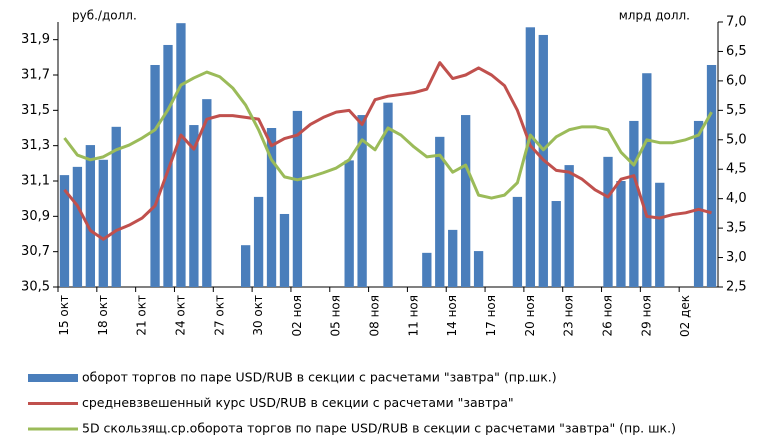 The height and width of the screenshot is (442, 763). I want to click on x-tick-label: 26 ноя, so click(608, 316).